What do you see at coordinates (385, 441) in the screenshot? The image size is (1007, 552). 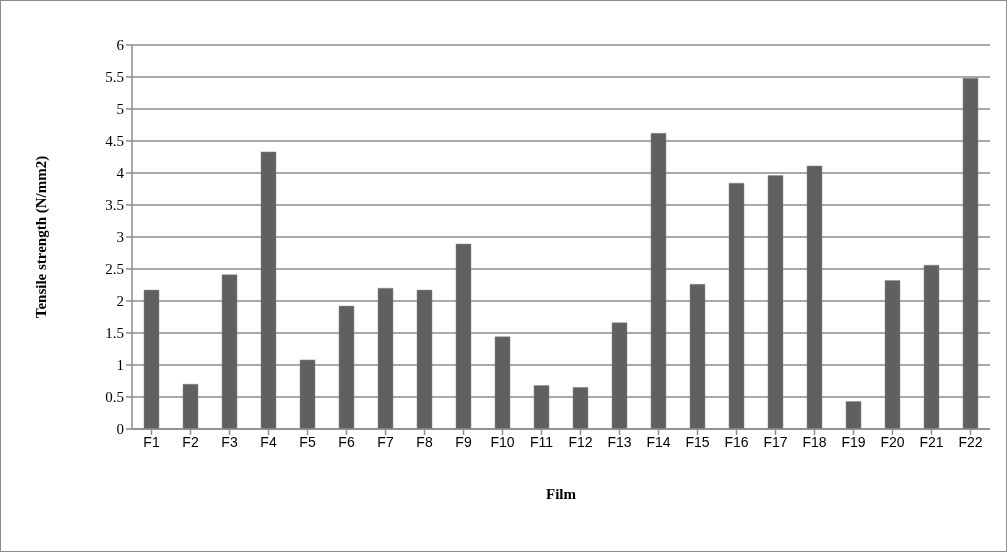 I see `x-tick-label: F7` at bounding box center [385, 441].